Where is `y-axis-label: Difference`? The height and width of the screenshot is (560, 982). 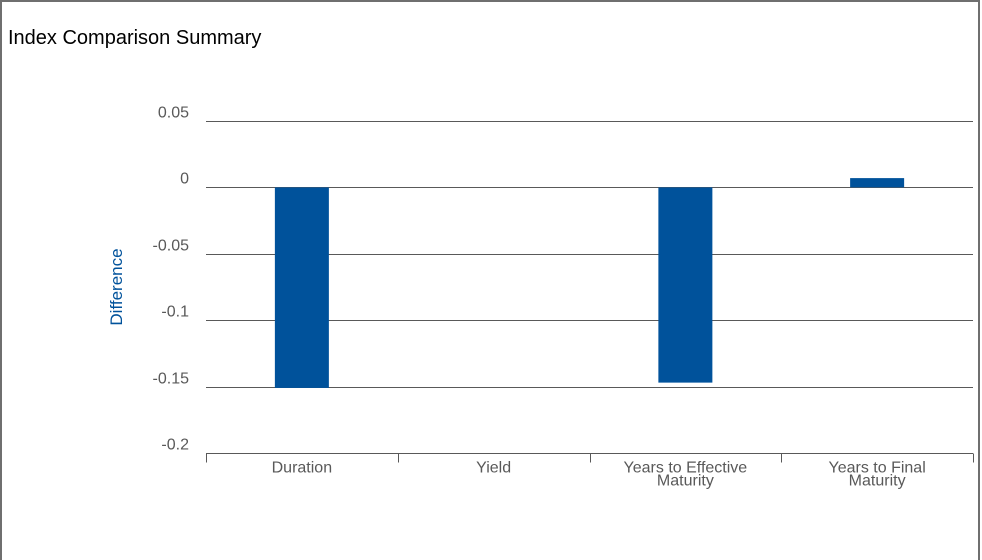
y-axis-label: Difference is located at coordinates (116, 286).